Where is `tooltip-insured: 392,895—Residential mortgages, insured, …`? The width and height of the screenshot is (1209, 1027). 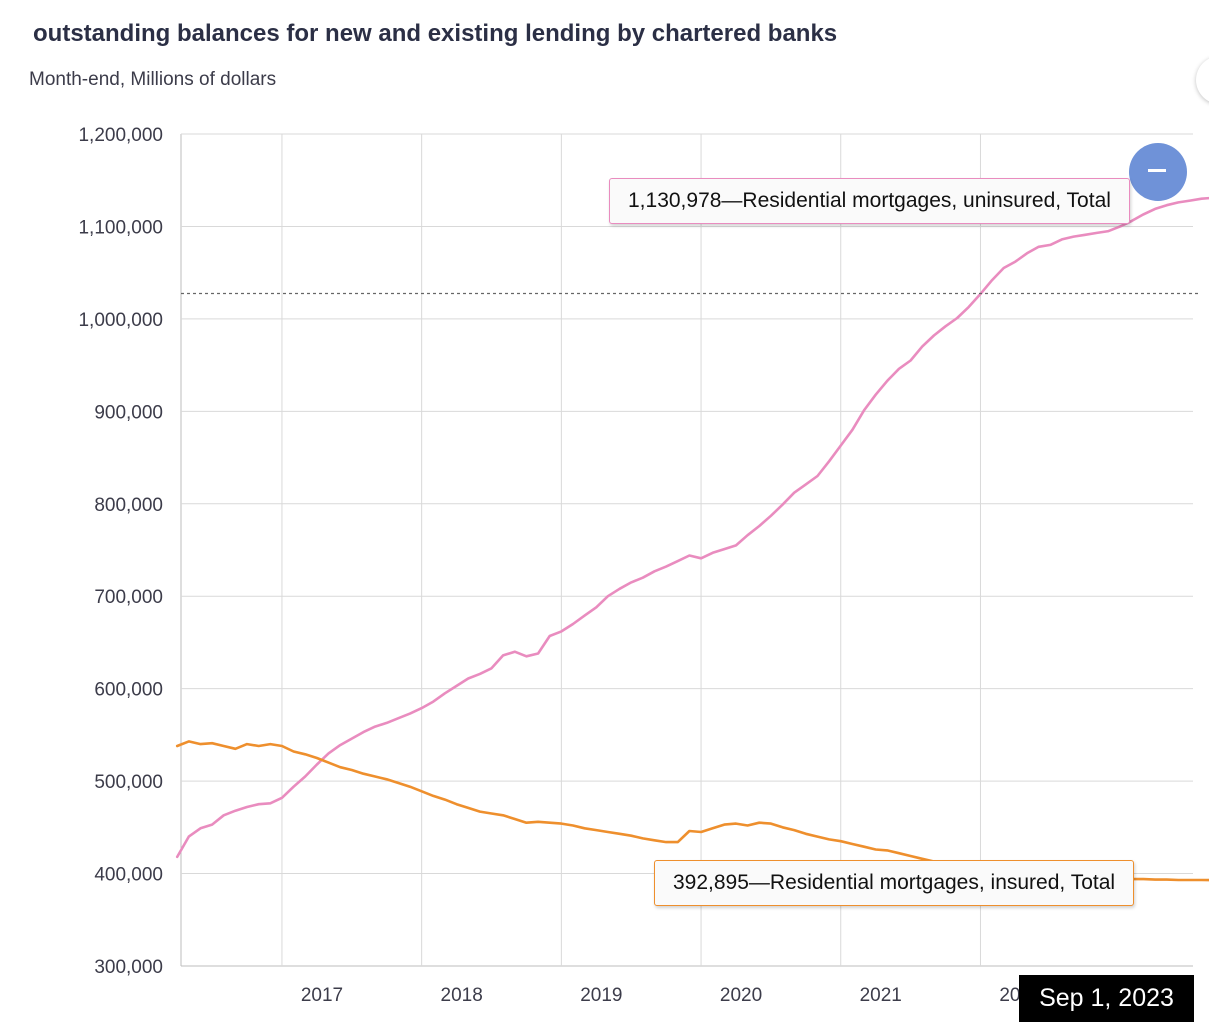
tooltip-insured: 392,895—Residential mortgages, insured, … is located at coordinates (894, 883).